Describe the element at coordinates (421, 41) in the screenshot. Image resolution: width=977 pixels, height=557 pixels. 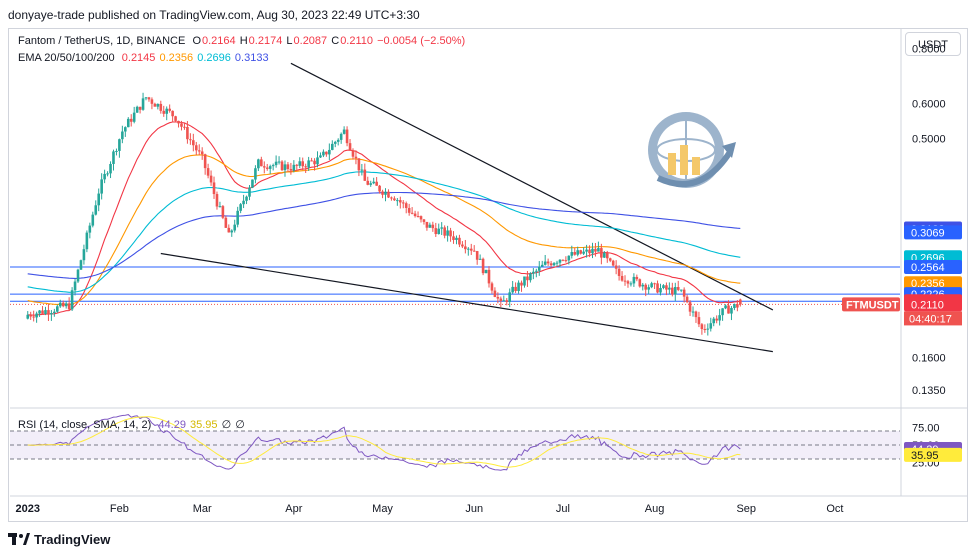
I see `change-value: −0.0054 (−2.50%)` at that location.